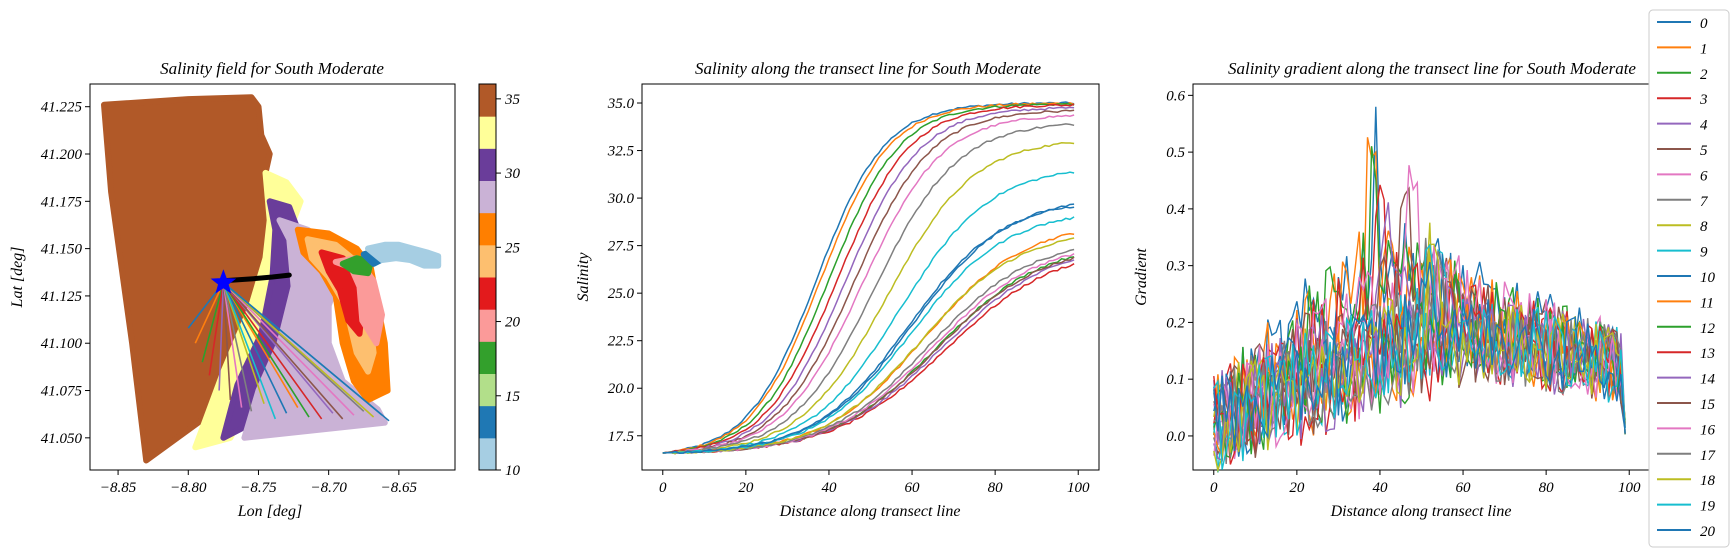 This screenshot has width=1733, height=552. Describe the element at coordinates (512, 100) in the screenshot. I see `colorbar-tick-label: 35` at that location.